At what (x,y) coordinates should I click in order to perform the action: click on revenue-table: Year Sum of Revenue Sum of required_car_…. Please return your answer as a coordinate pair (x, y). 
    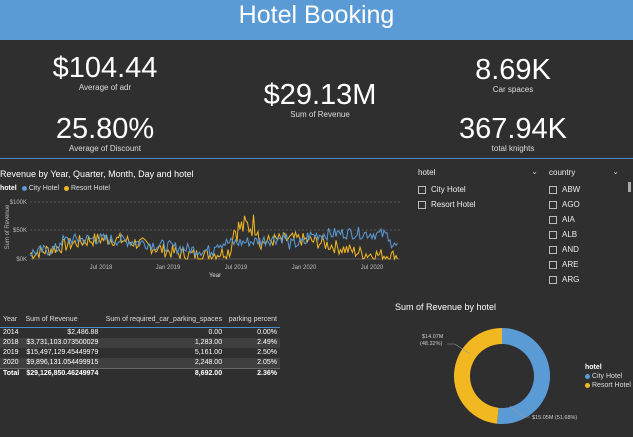
    Looking at the image, I should click on (142, 346).